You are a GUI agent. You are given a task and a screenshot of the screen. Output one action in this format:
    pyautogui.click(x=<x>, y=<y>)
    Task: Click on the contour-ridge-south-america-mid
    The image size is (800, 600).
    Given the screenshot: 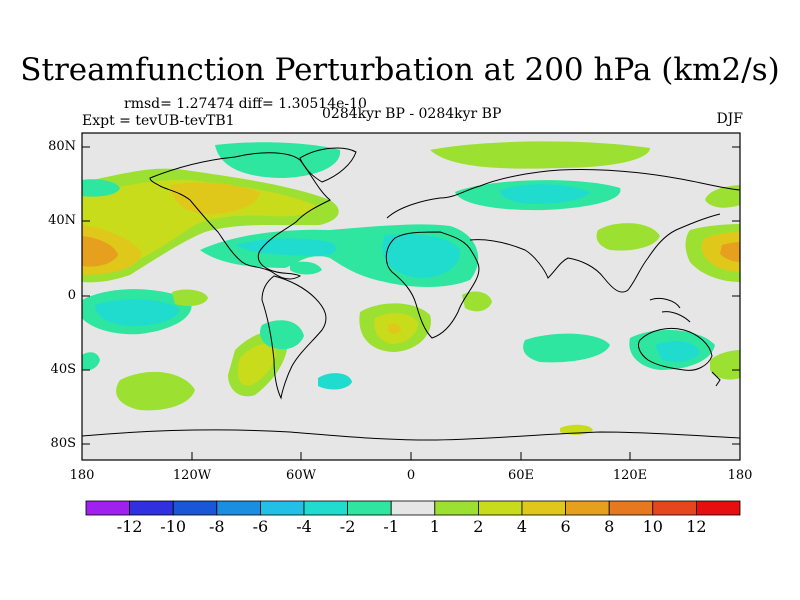 What is the action you would take?
    pyautogui.click(x=256, y=364)
    